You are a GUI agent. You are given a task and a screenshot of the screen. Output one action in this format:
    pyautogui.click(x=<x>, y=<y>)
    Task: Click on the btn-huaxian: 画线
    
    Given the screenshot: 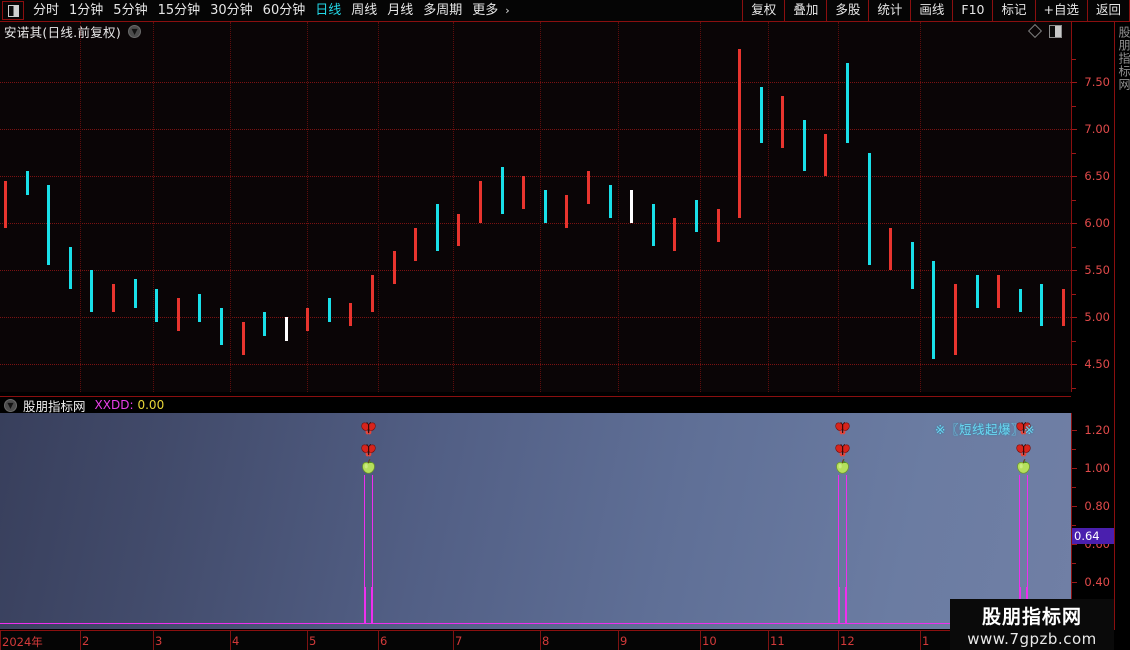 What is the action you would take?
    pyautogui.click(x=931, y=10)
    